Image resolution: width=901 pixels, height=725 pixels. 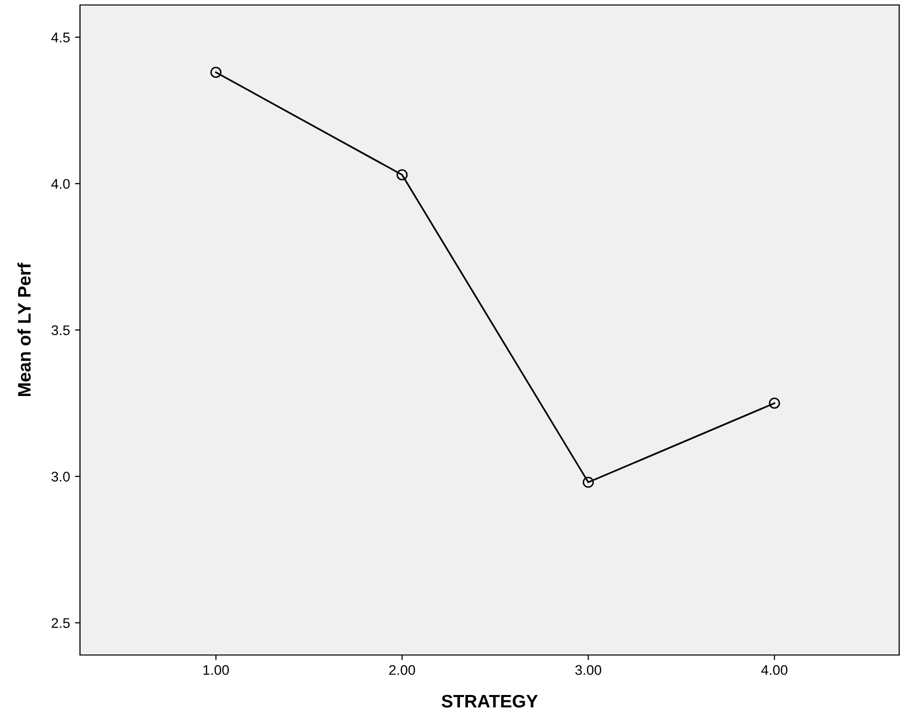 I want to click on x-axis-title: STRATEGY, so click(x=490, y=701).